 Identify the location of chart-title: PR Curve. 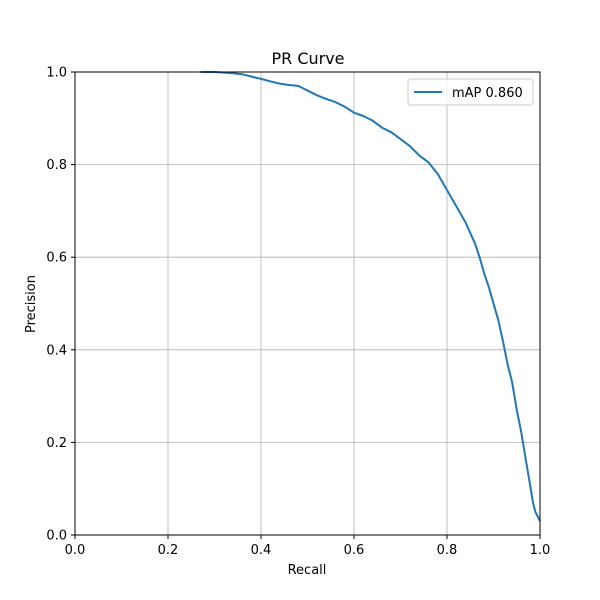
(307, 58).